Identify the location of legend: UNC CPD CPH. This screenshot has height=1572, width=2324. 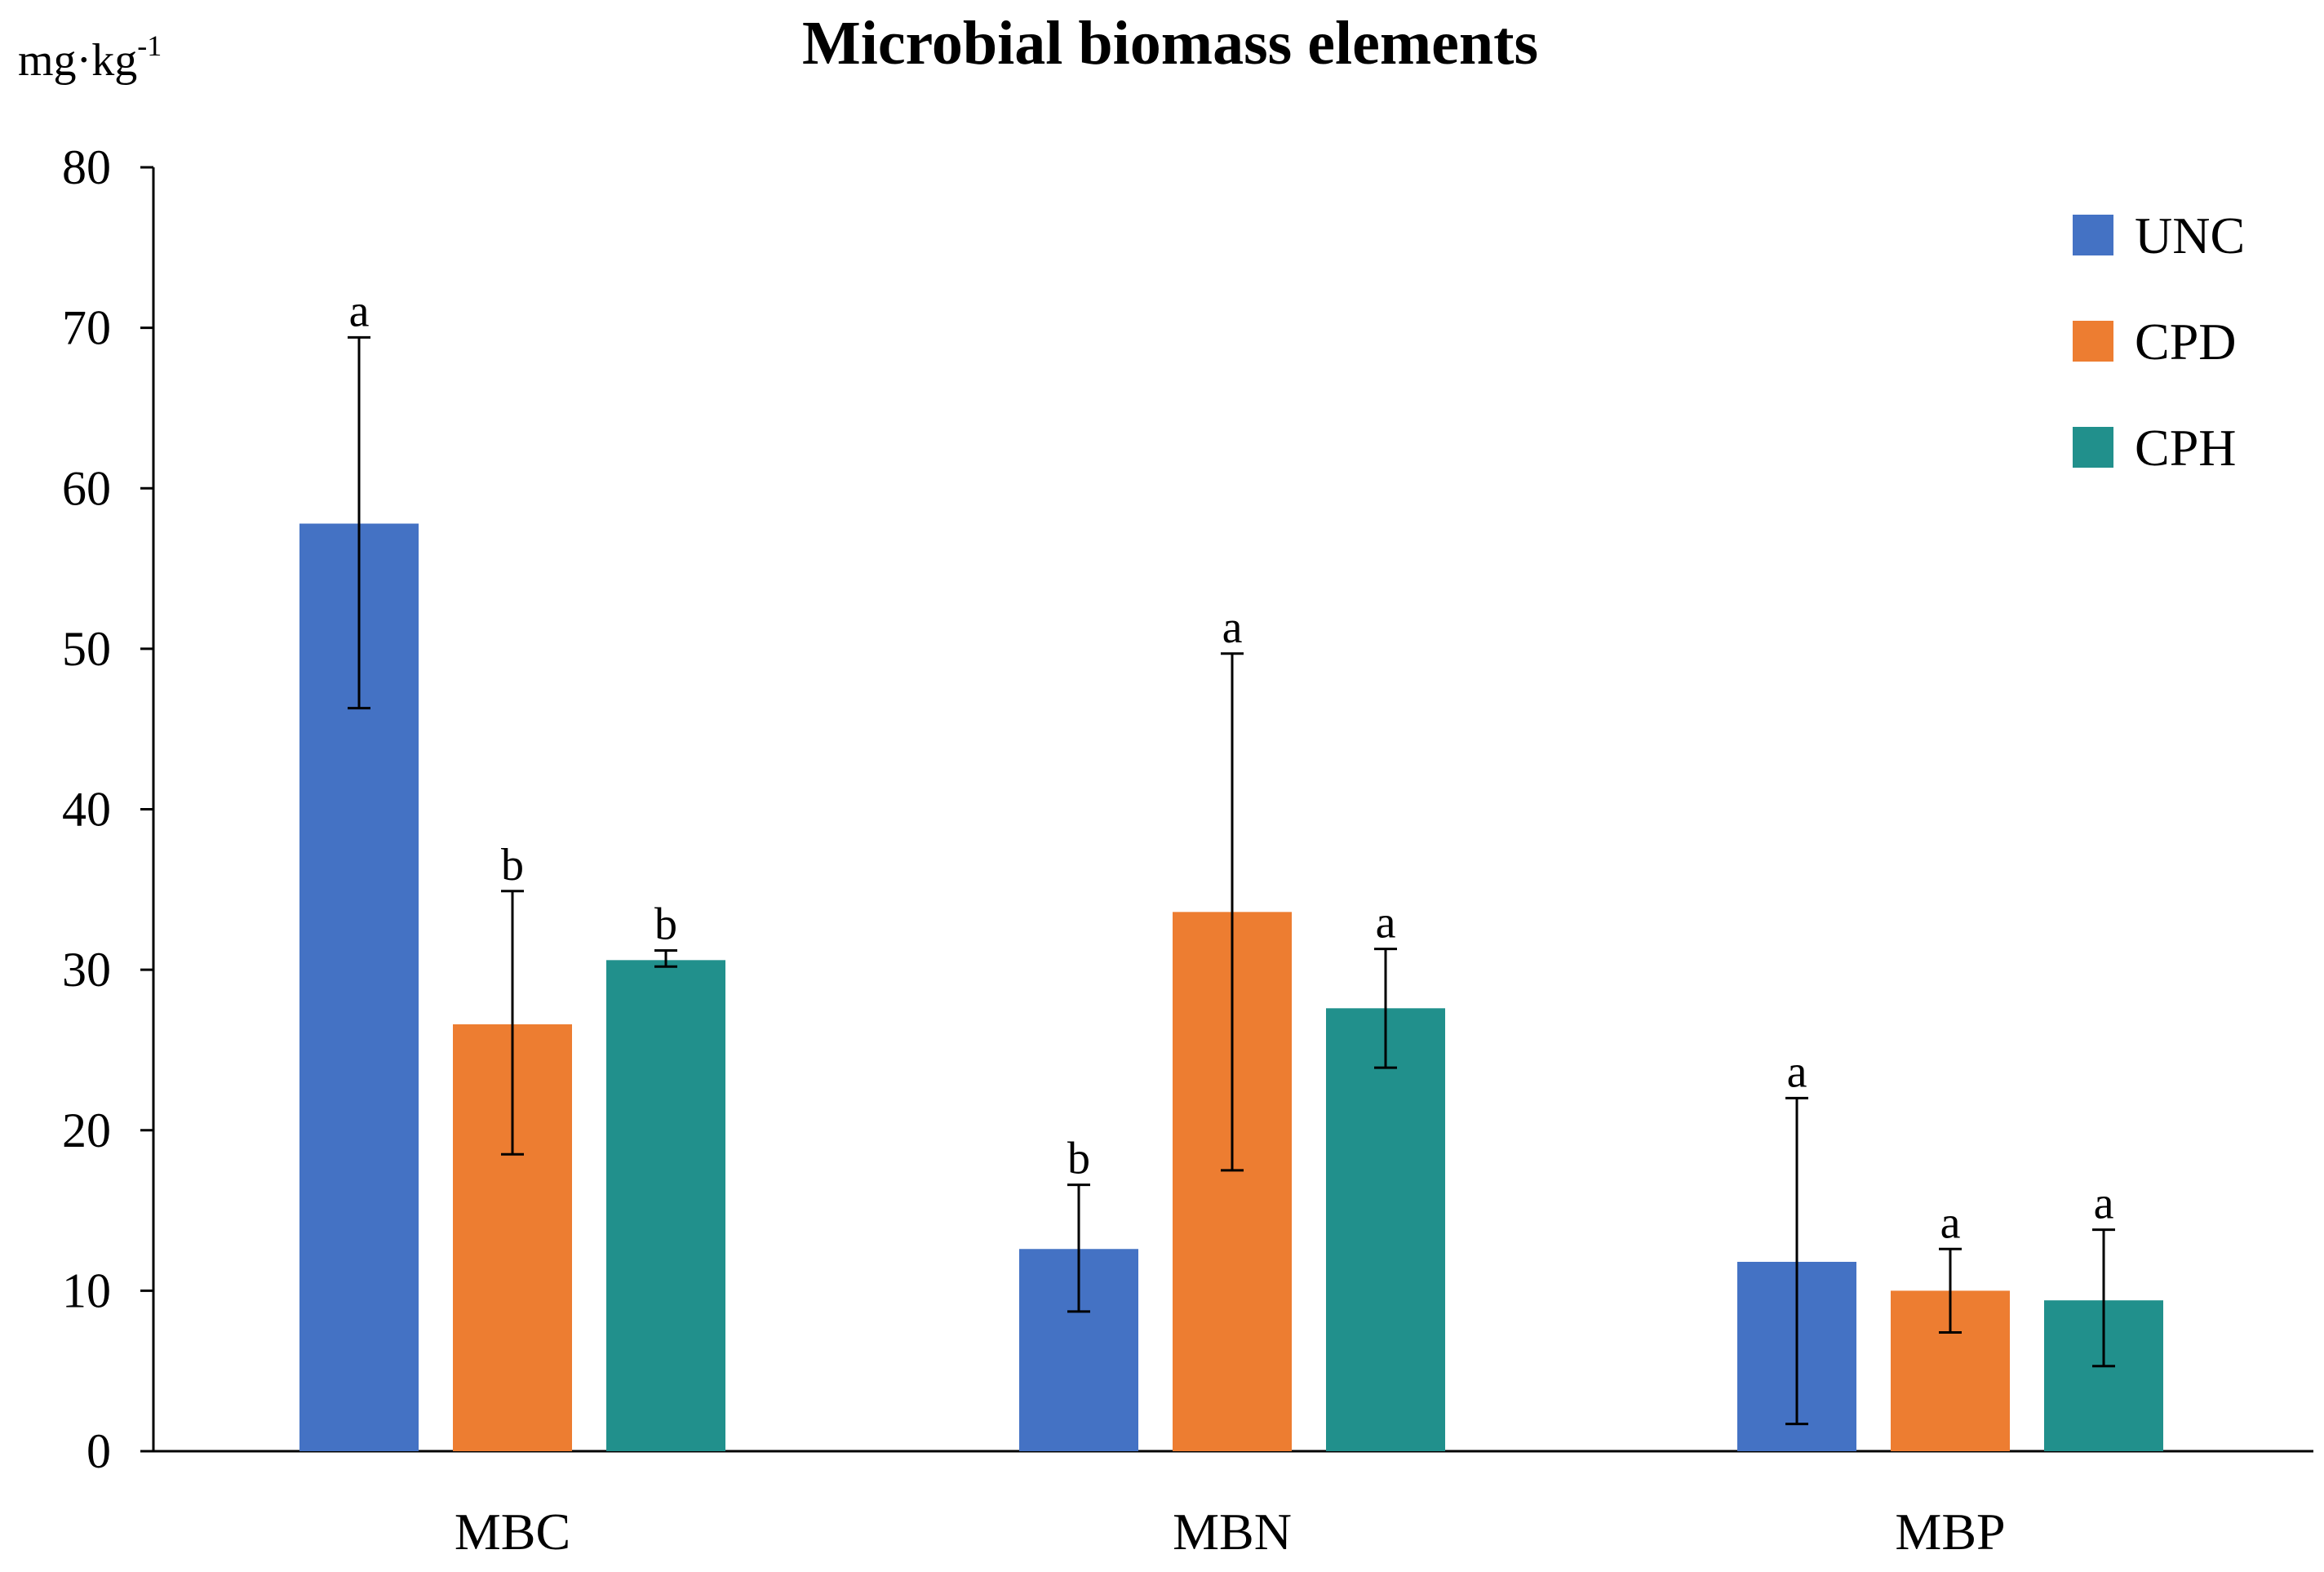
(2159, 341).